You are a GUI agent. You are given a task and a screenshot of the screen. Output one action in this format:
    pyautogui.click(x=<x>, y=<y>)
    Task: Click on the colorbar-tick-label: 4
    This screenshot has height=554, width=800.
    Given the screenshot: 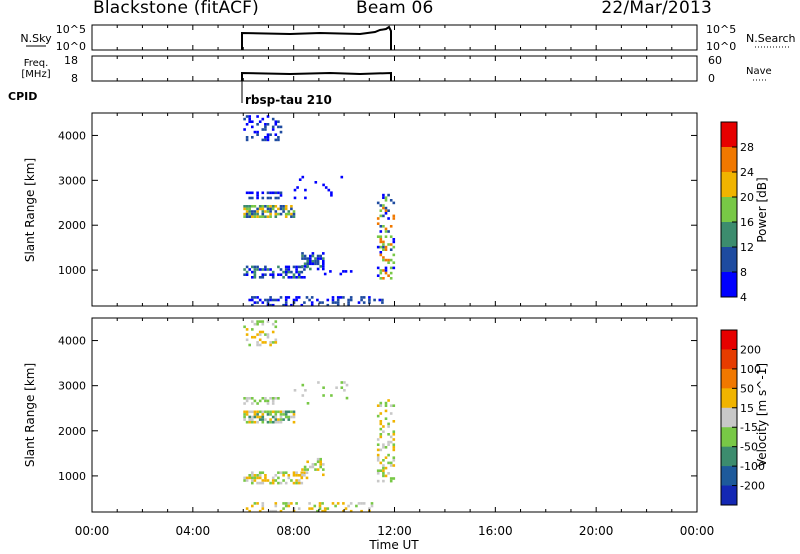 What is the action you would take?
    pyautogui.click(x=743, y=297)
    